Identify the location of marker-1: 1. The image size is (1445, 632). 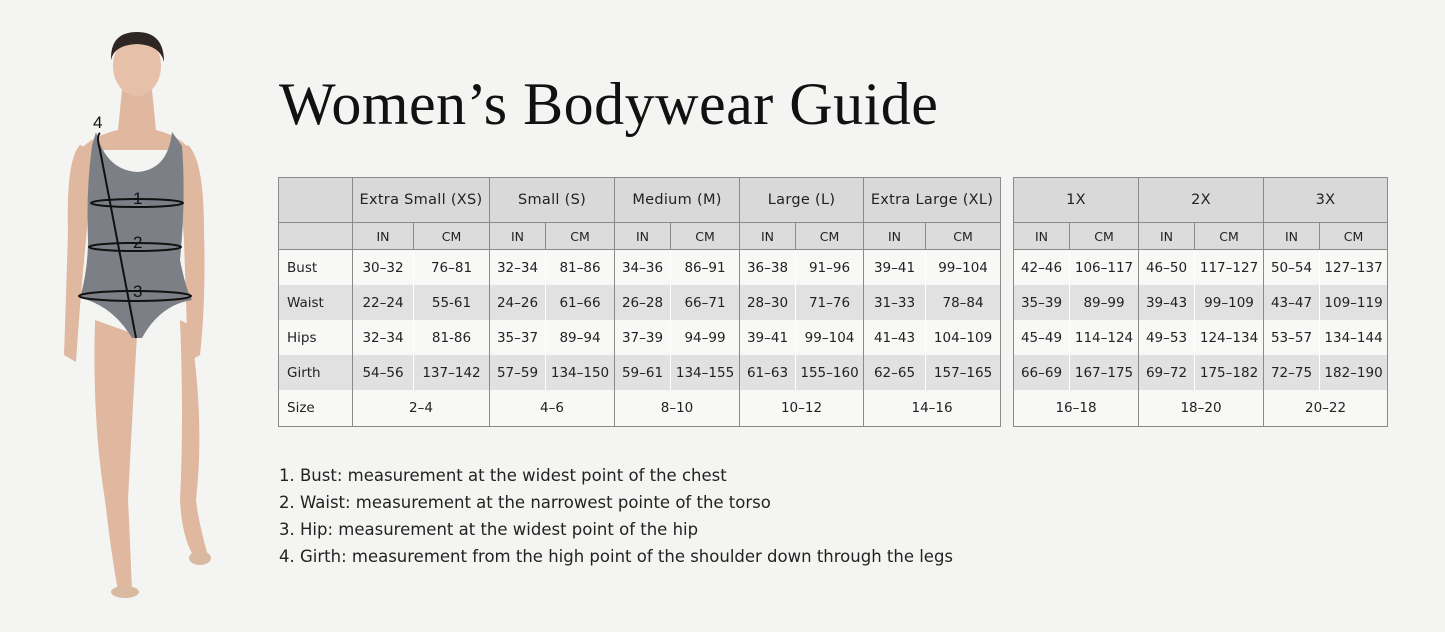
(137, 198).